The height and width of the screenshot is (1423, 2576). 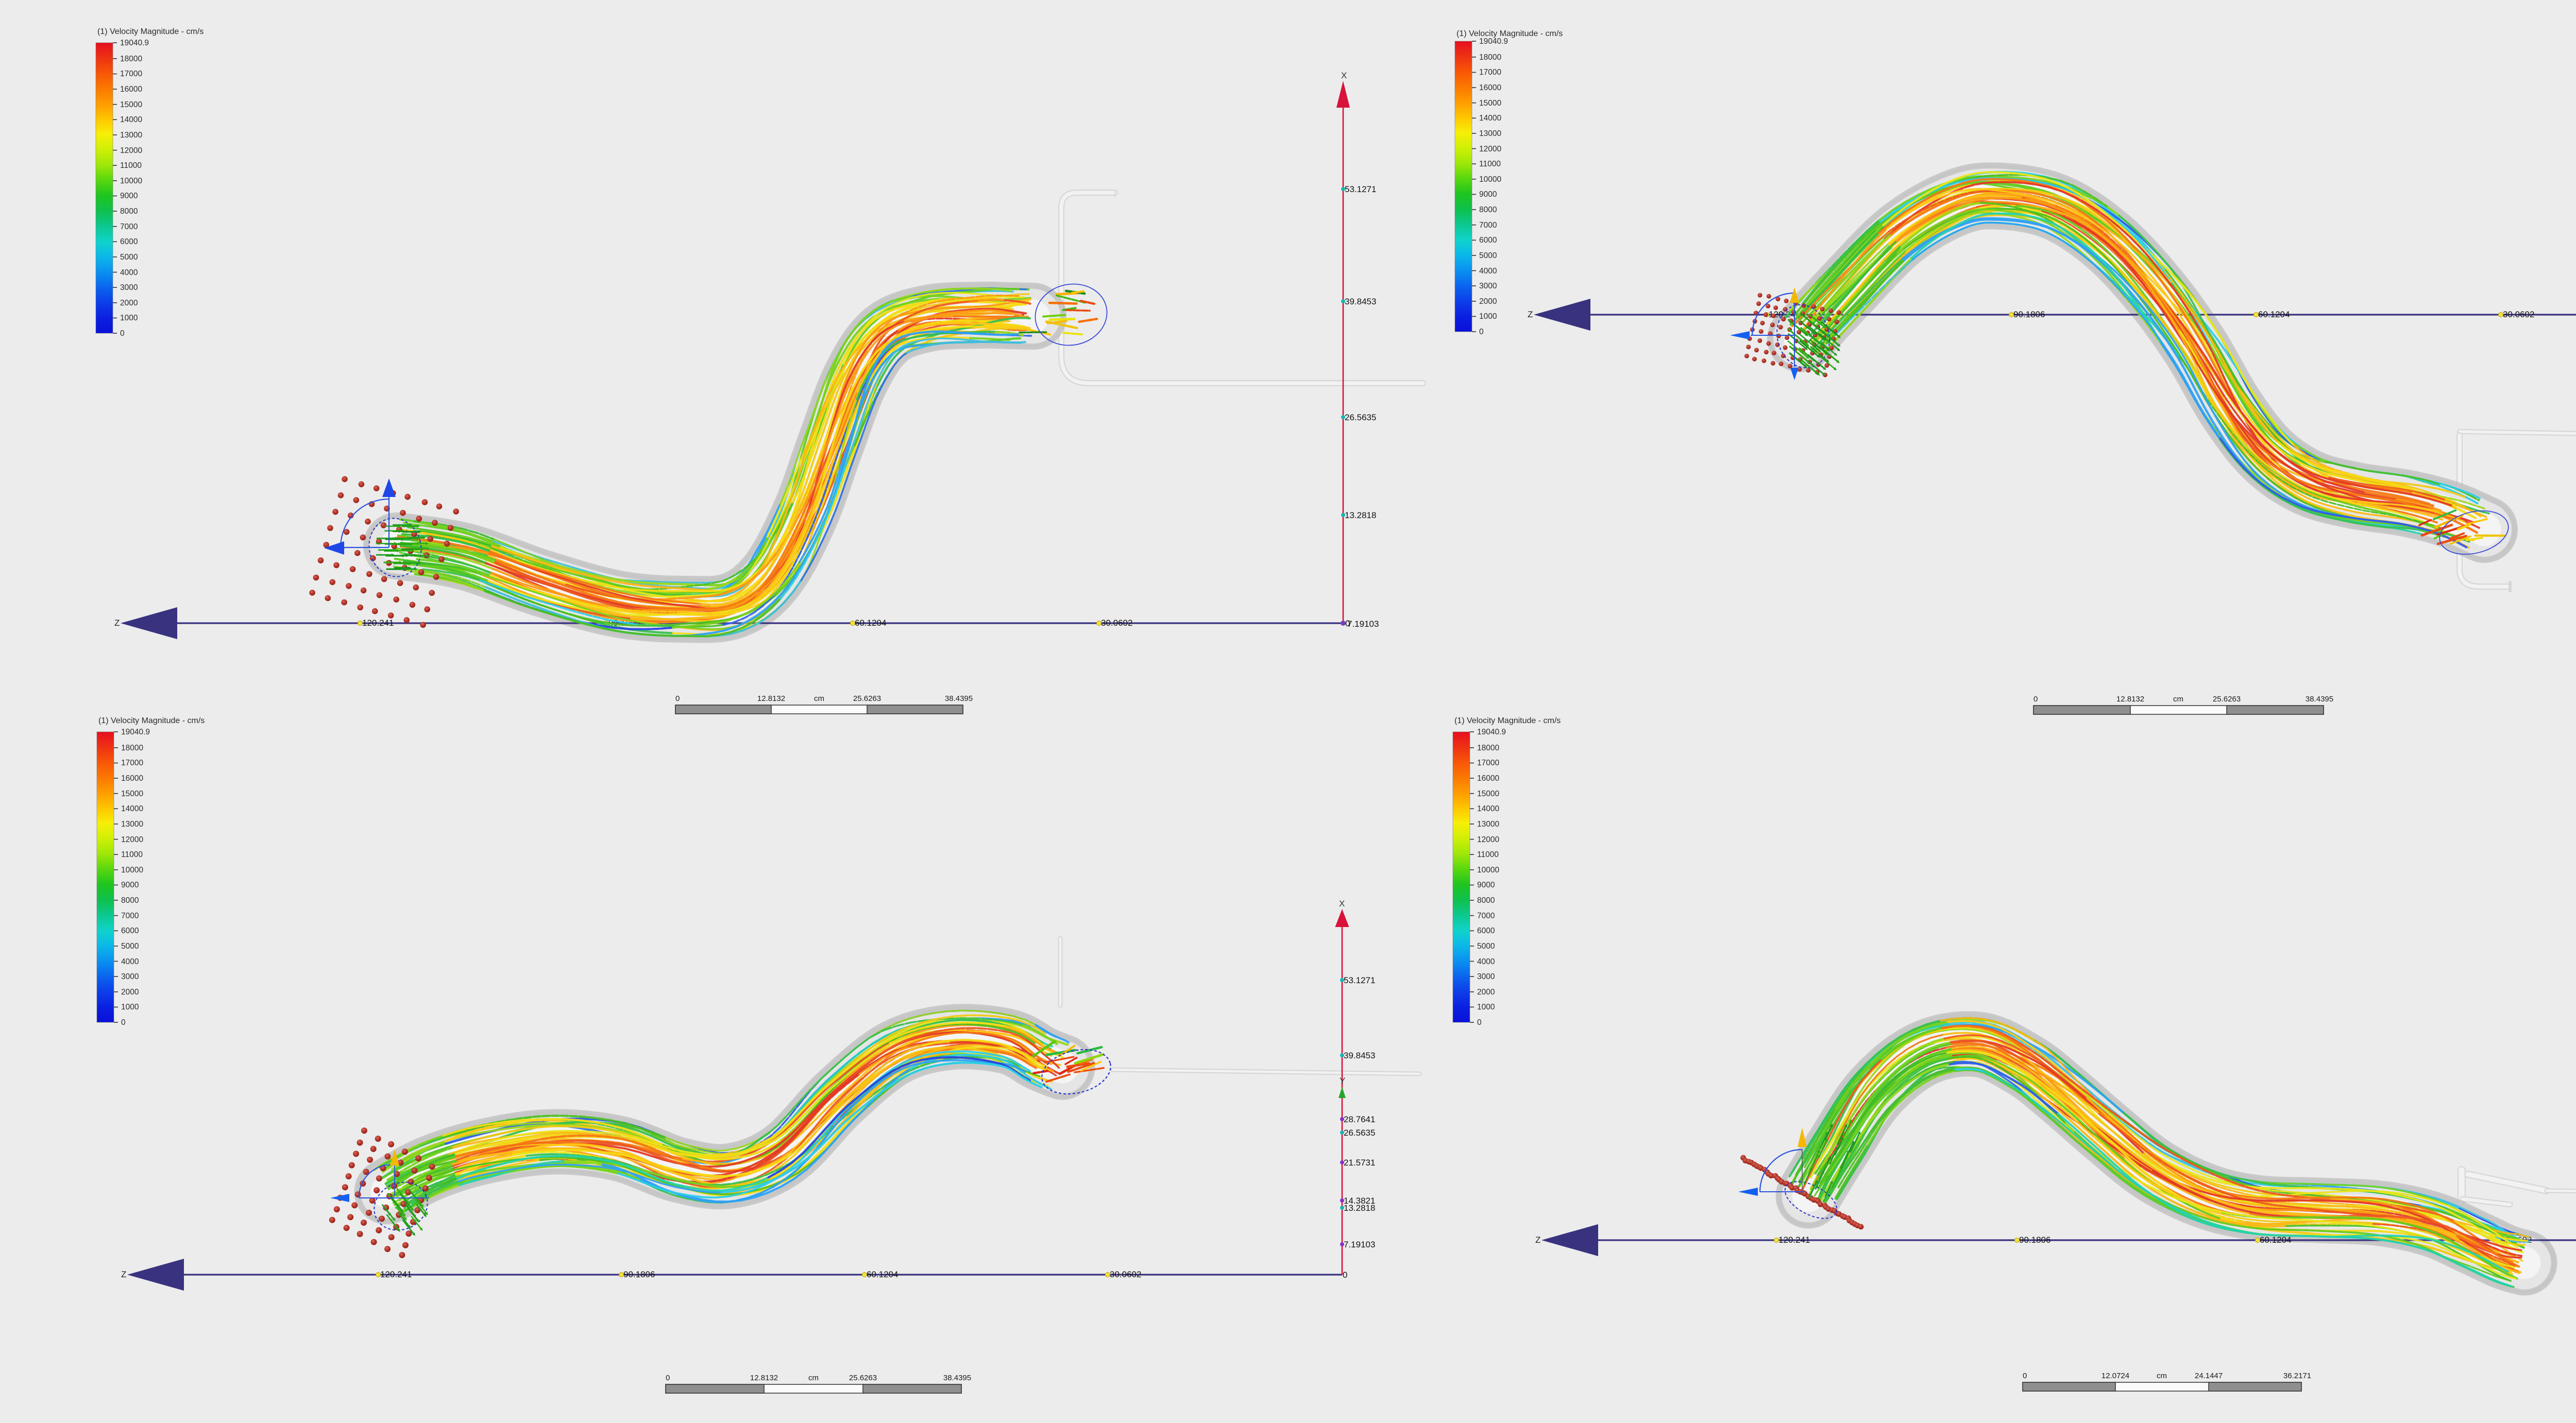 I want to click on svg-text: 90.1806, so click(x=2029, y=314).